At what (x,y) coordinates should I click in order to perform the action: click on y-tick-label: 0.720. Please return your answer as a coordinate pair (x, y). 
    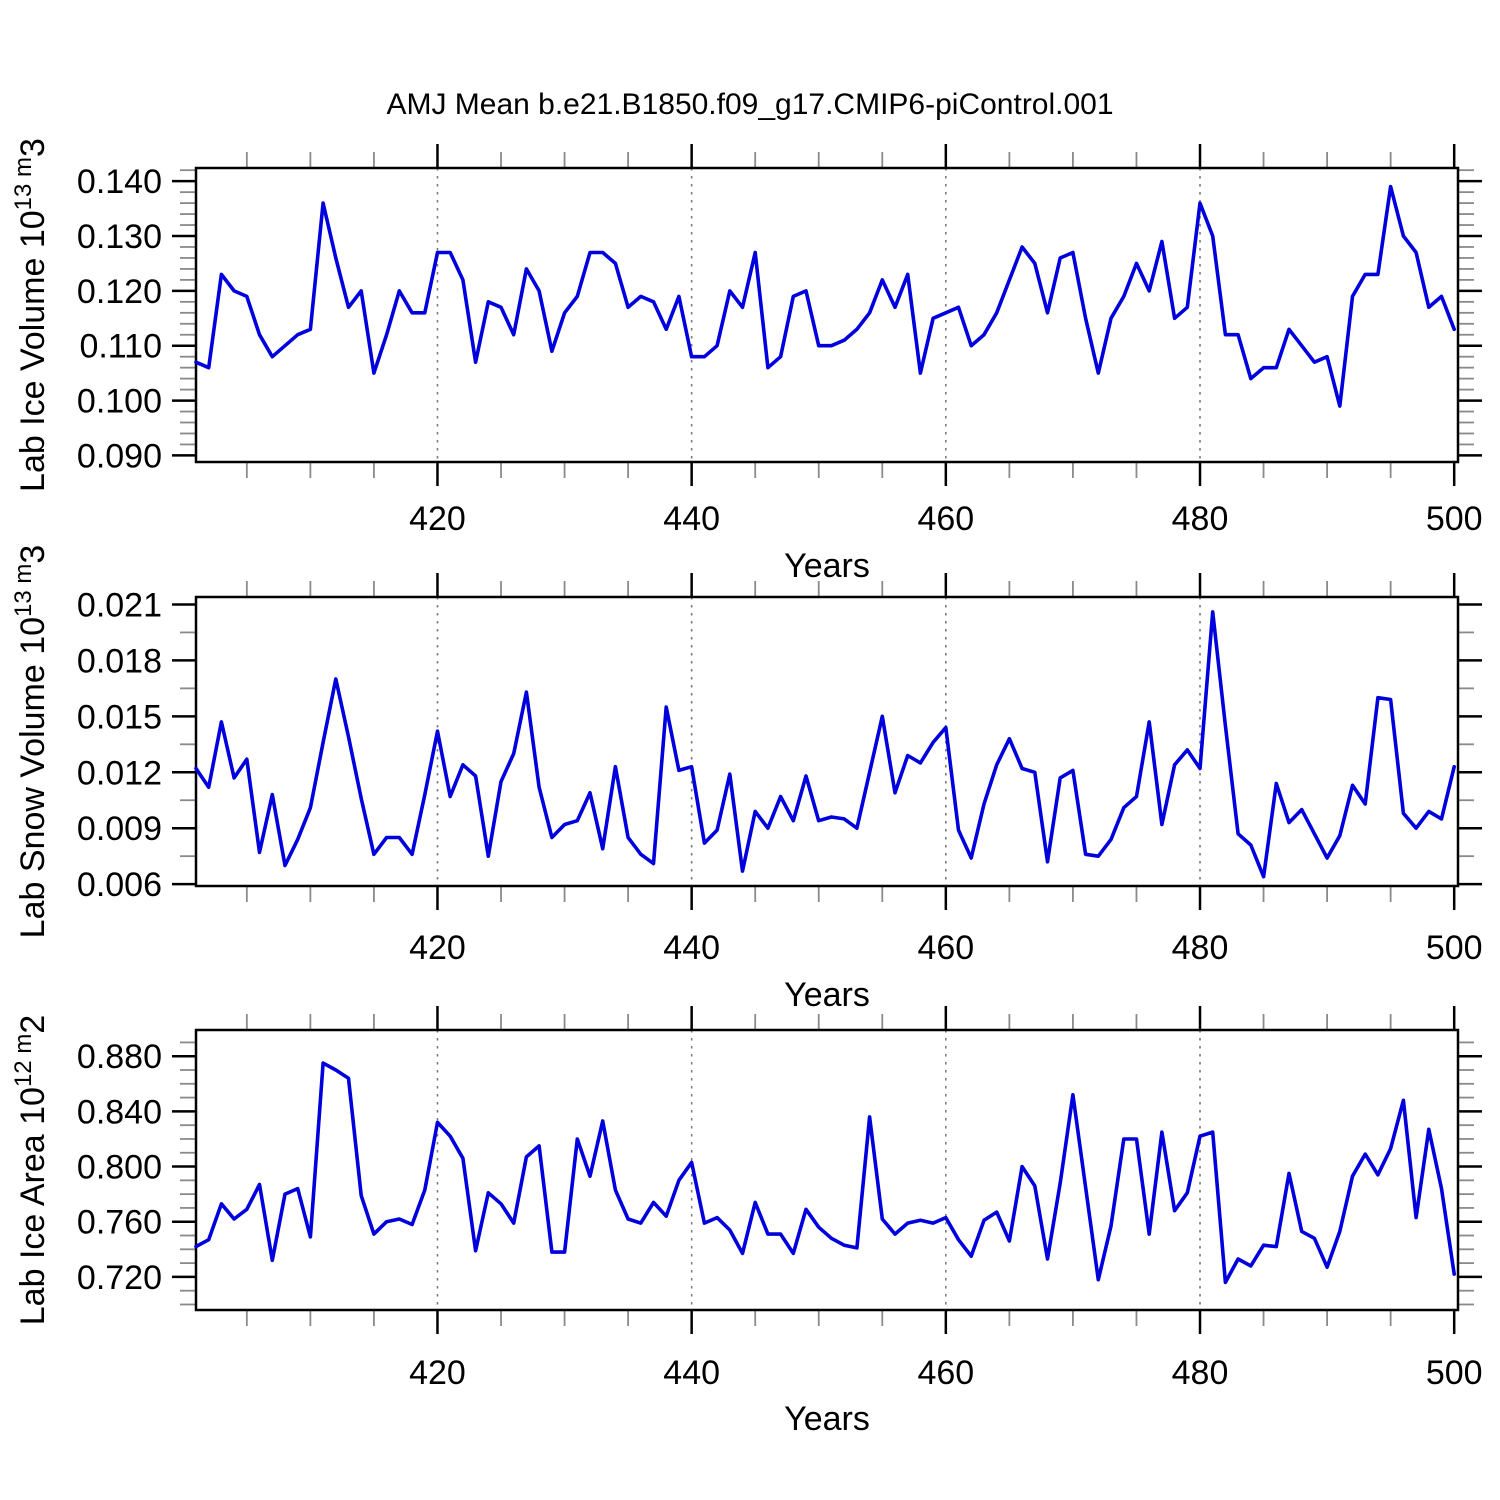
    Looking at the image, I should click on (119, 1278).